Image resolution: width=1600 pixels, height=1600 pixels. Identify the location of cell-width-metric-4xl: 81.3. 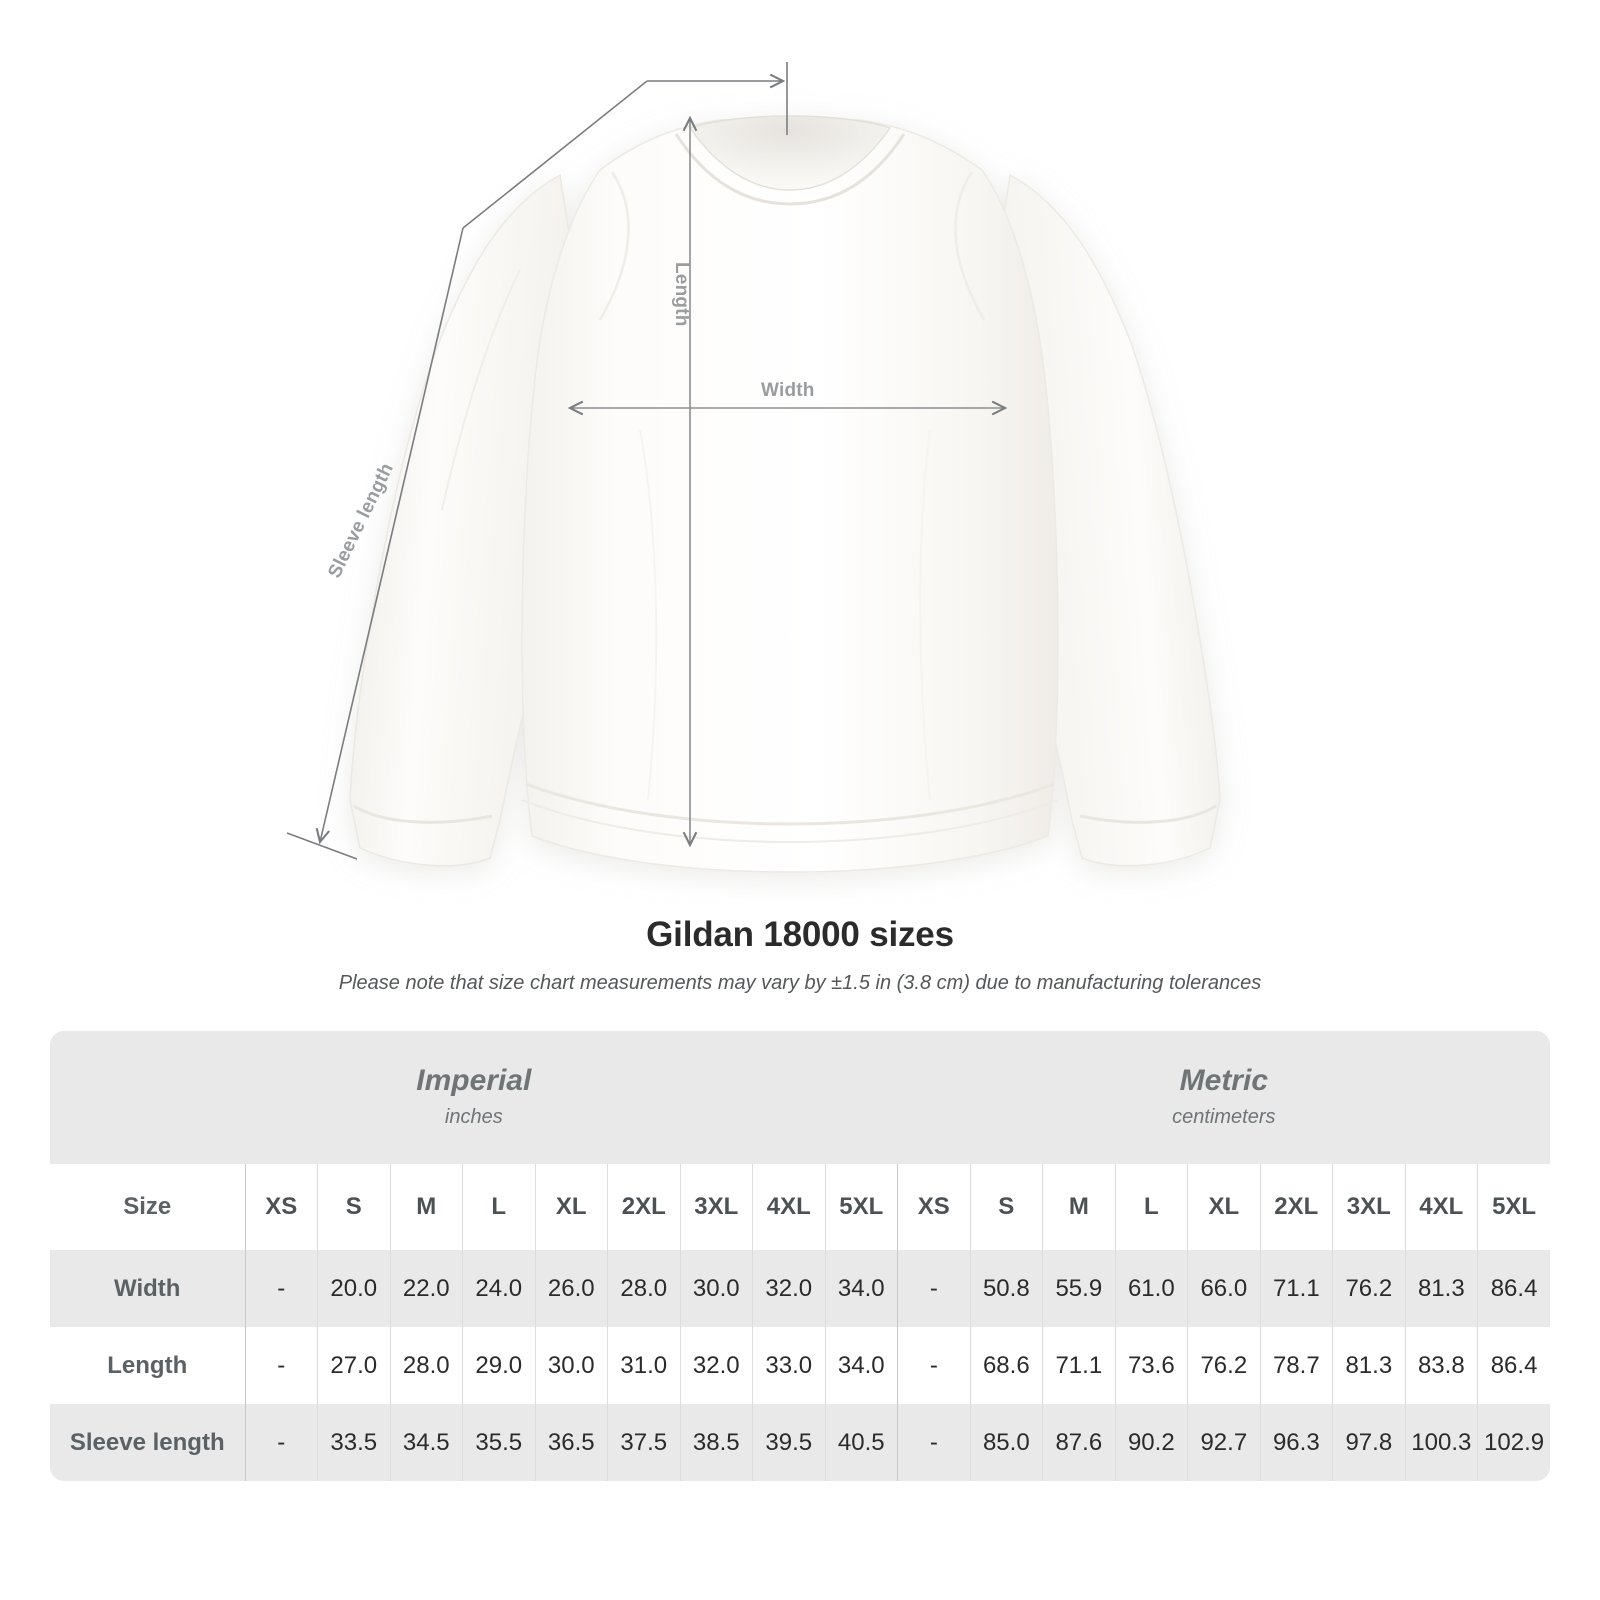
(1441, 1288).